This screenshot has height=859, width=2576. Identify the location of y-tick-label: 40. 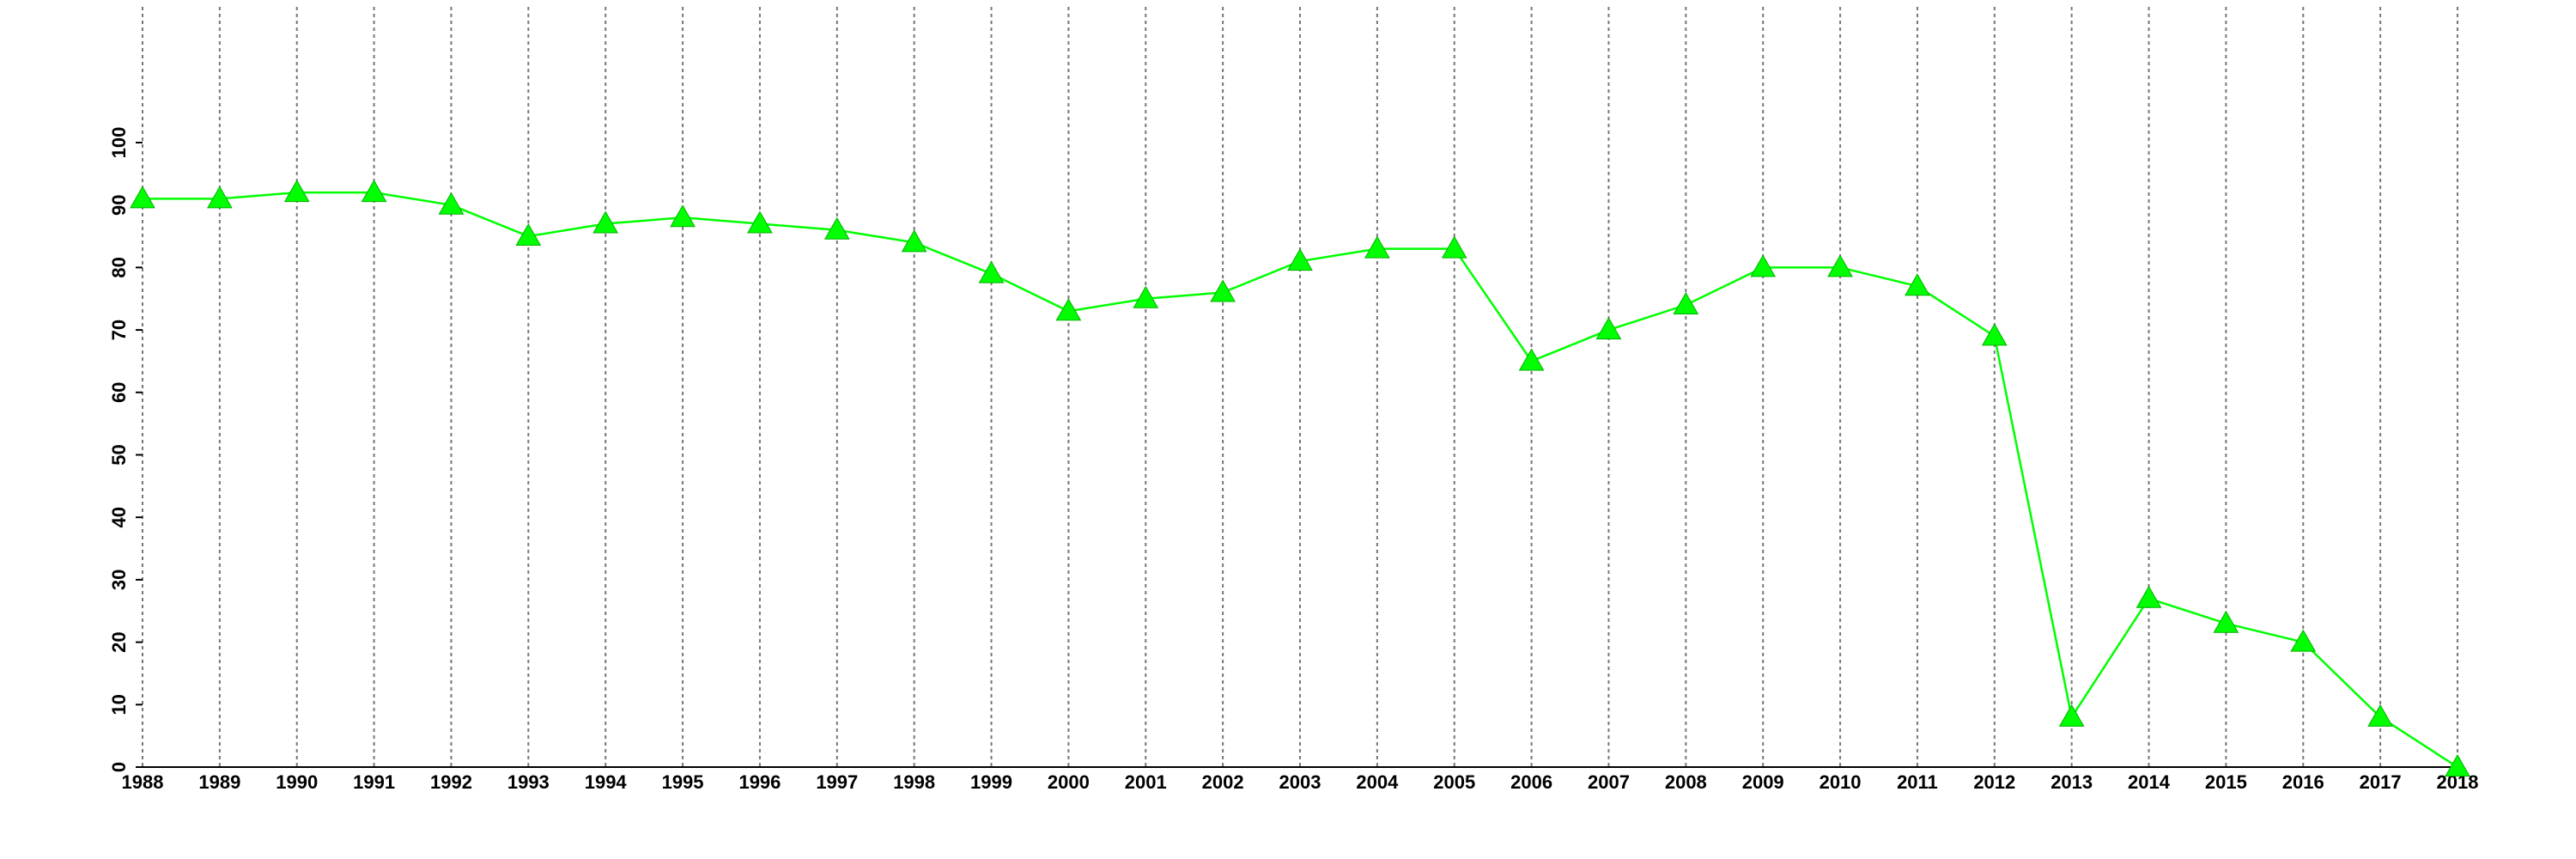
(119, 517).